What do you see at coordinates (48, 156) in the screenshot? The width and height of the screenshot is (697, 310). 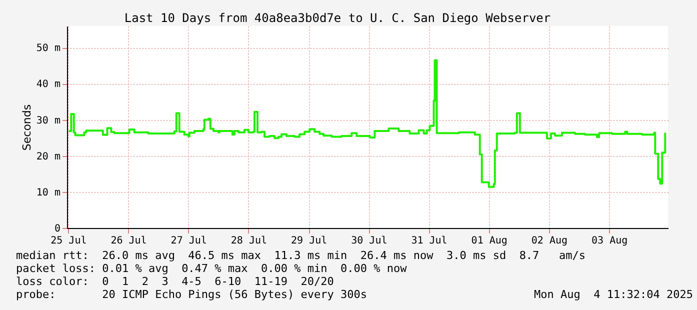 I see `y-tick-label: 20 m` at bounding box center [48, 156].